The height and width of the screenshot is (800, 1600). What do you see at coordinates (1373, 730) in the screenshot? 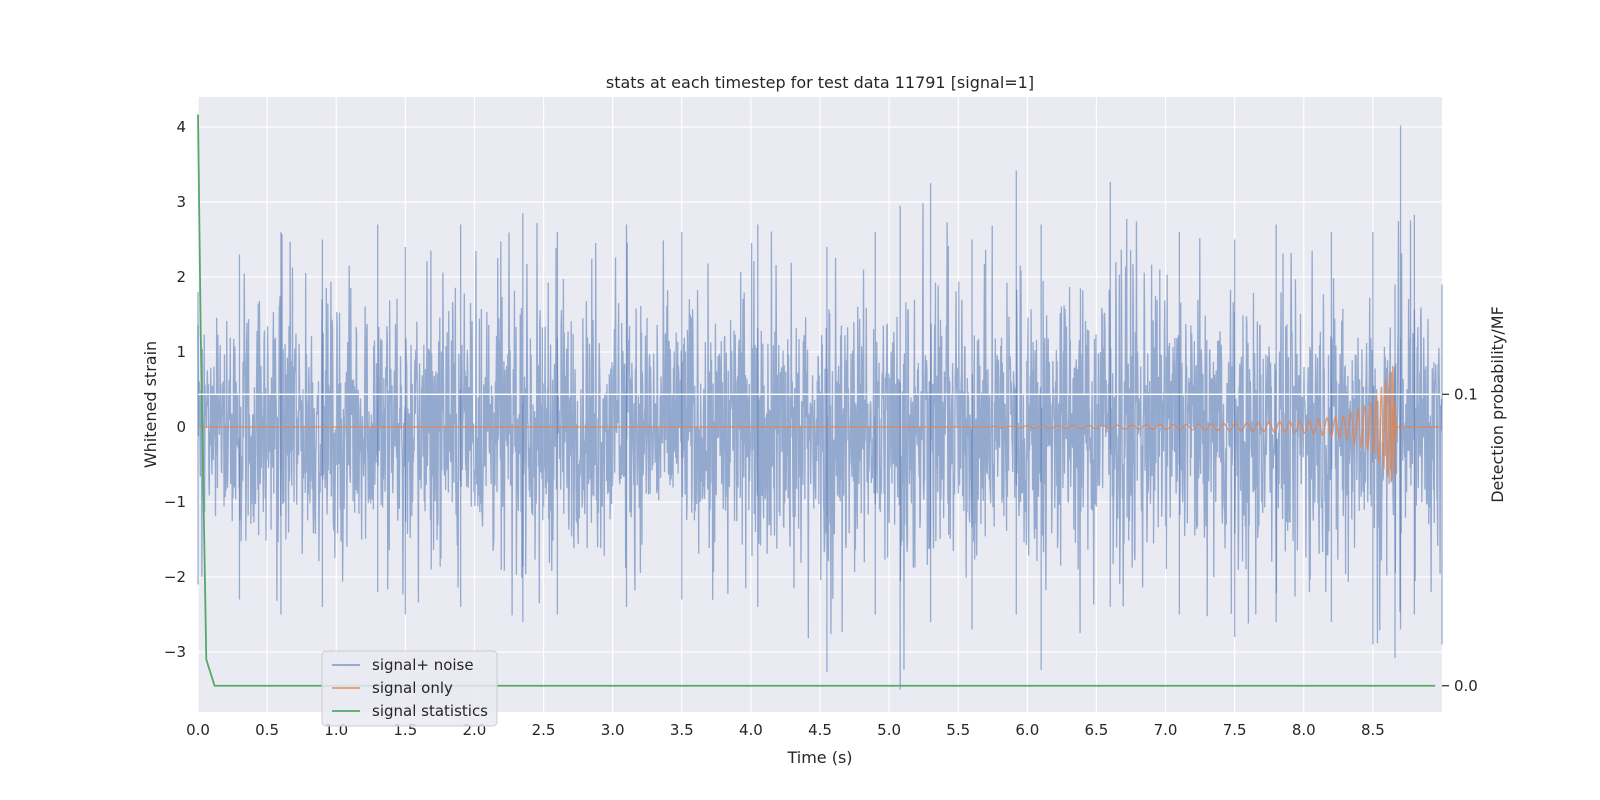
I see `x-tick-label: 8.5` at bounding box center [1373, 730].